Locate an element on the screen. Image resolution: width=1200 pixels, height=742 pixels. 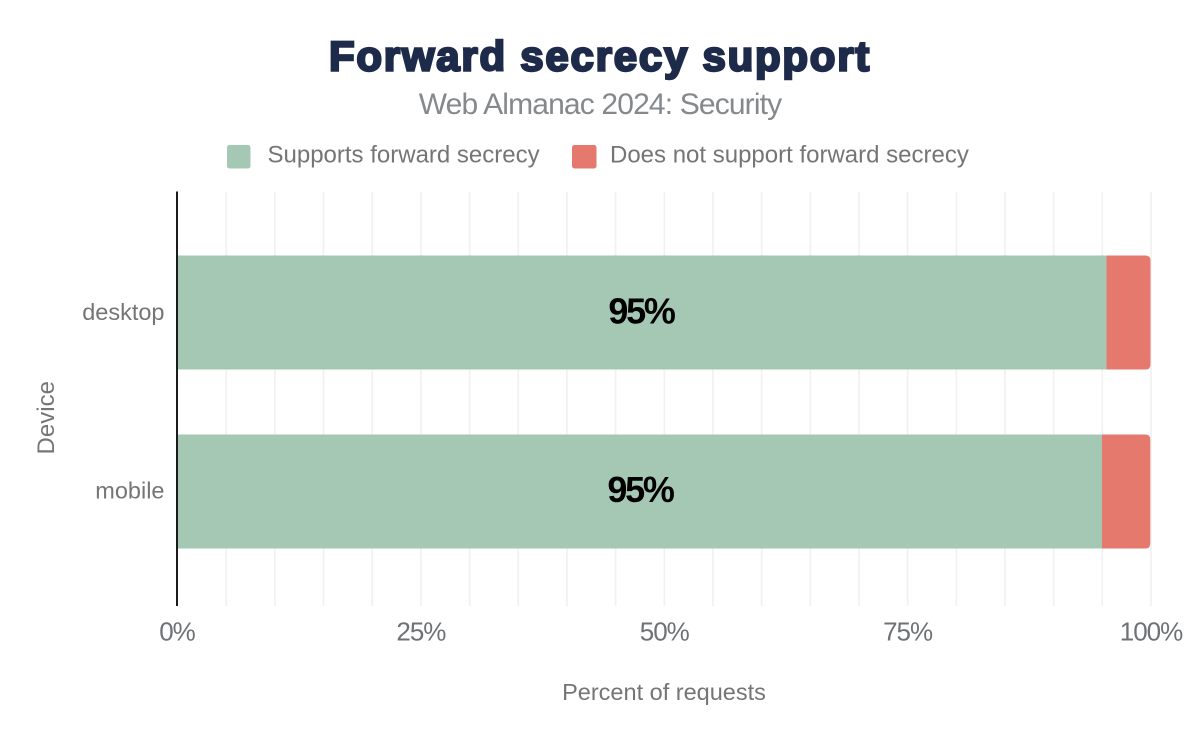
svg-text: Supports forward secrecy is located at coordinates (404, 155).